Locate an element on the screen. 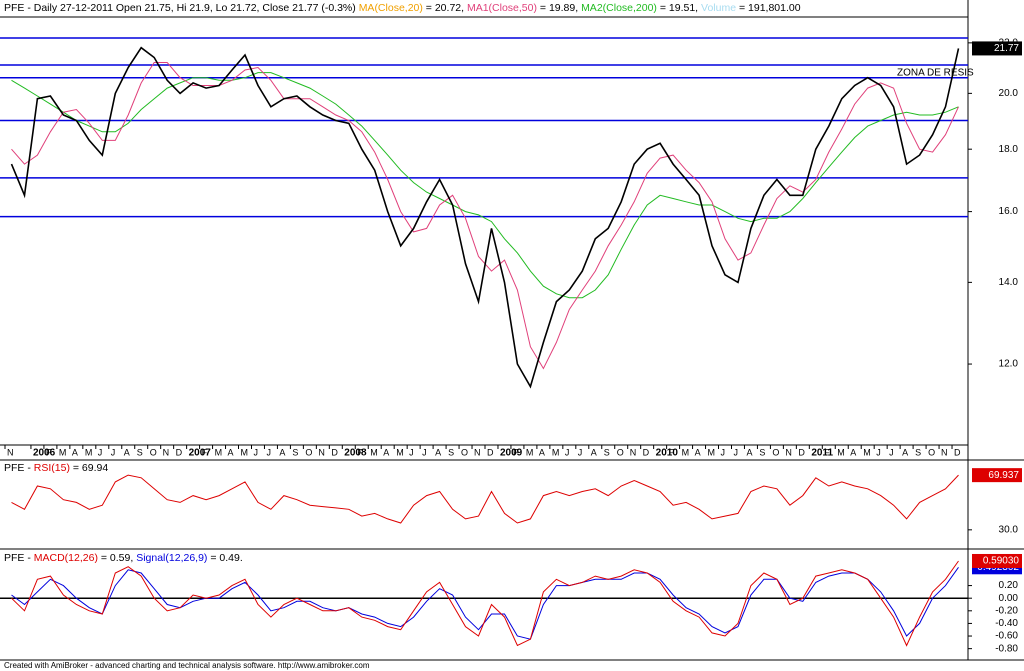  header-part: MA(Close,20) is located at coordinates (391, 8).